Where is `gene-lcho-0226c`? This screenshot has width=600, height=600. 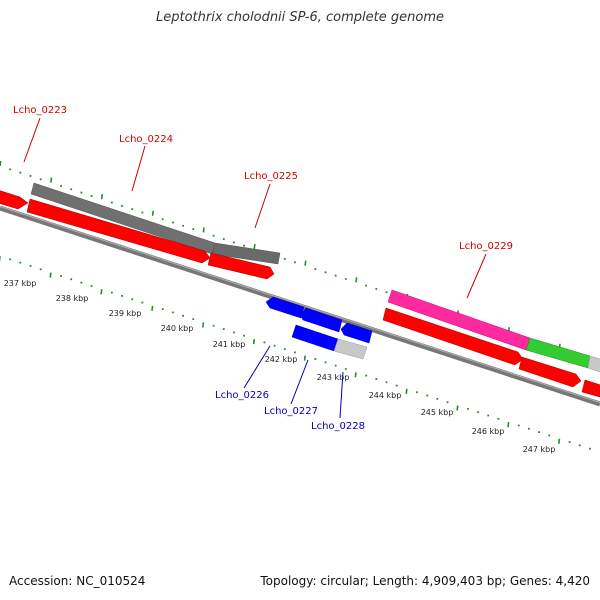
gene-lcho-0226c is located at coordinates (356, 333).